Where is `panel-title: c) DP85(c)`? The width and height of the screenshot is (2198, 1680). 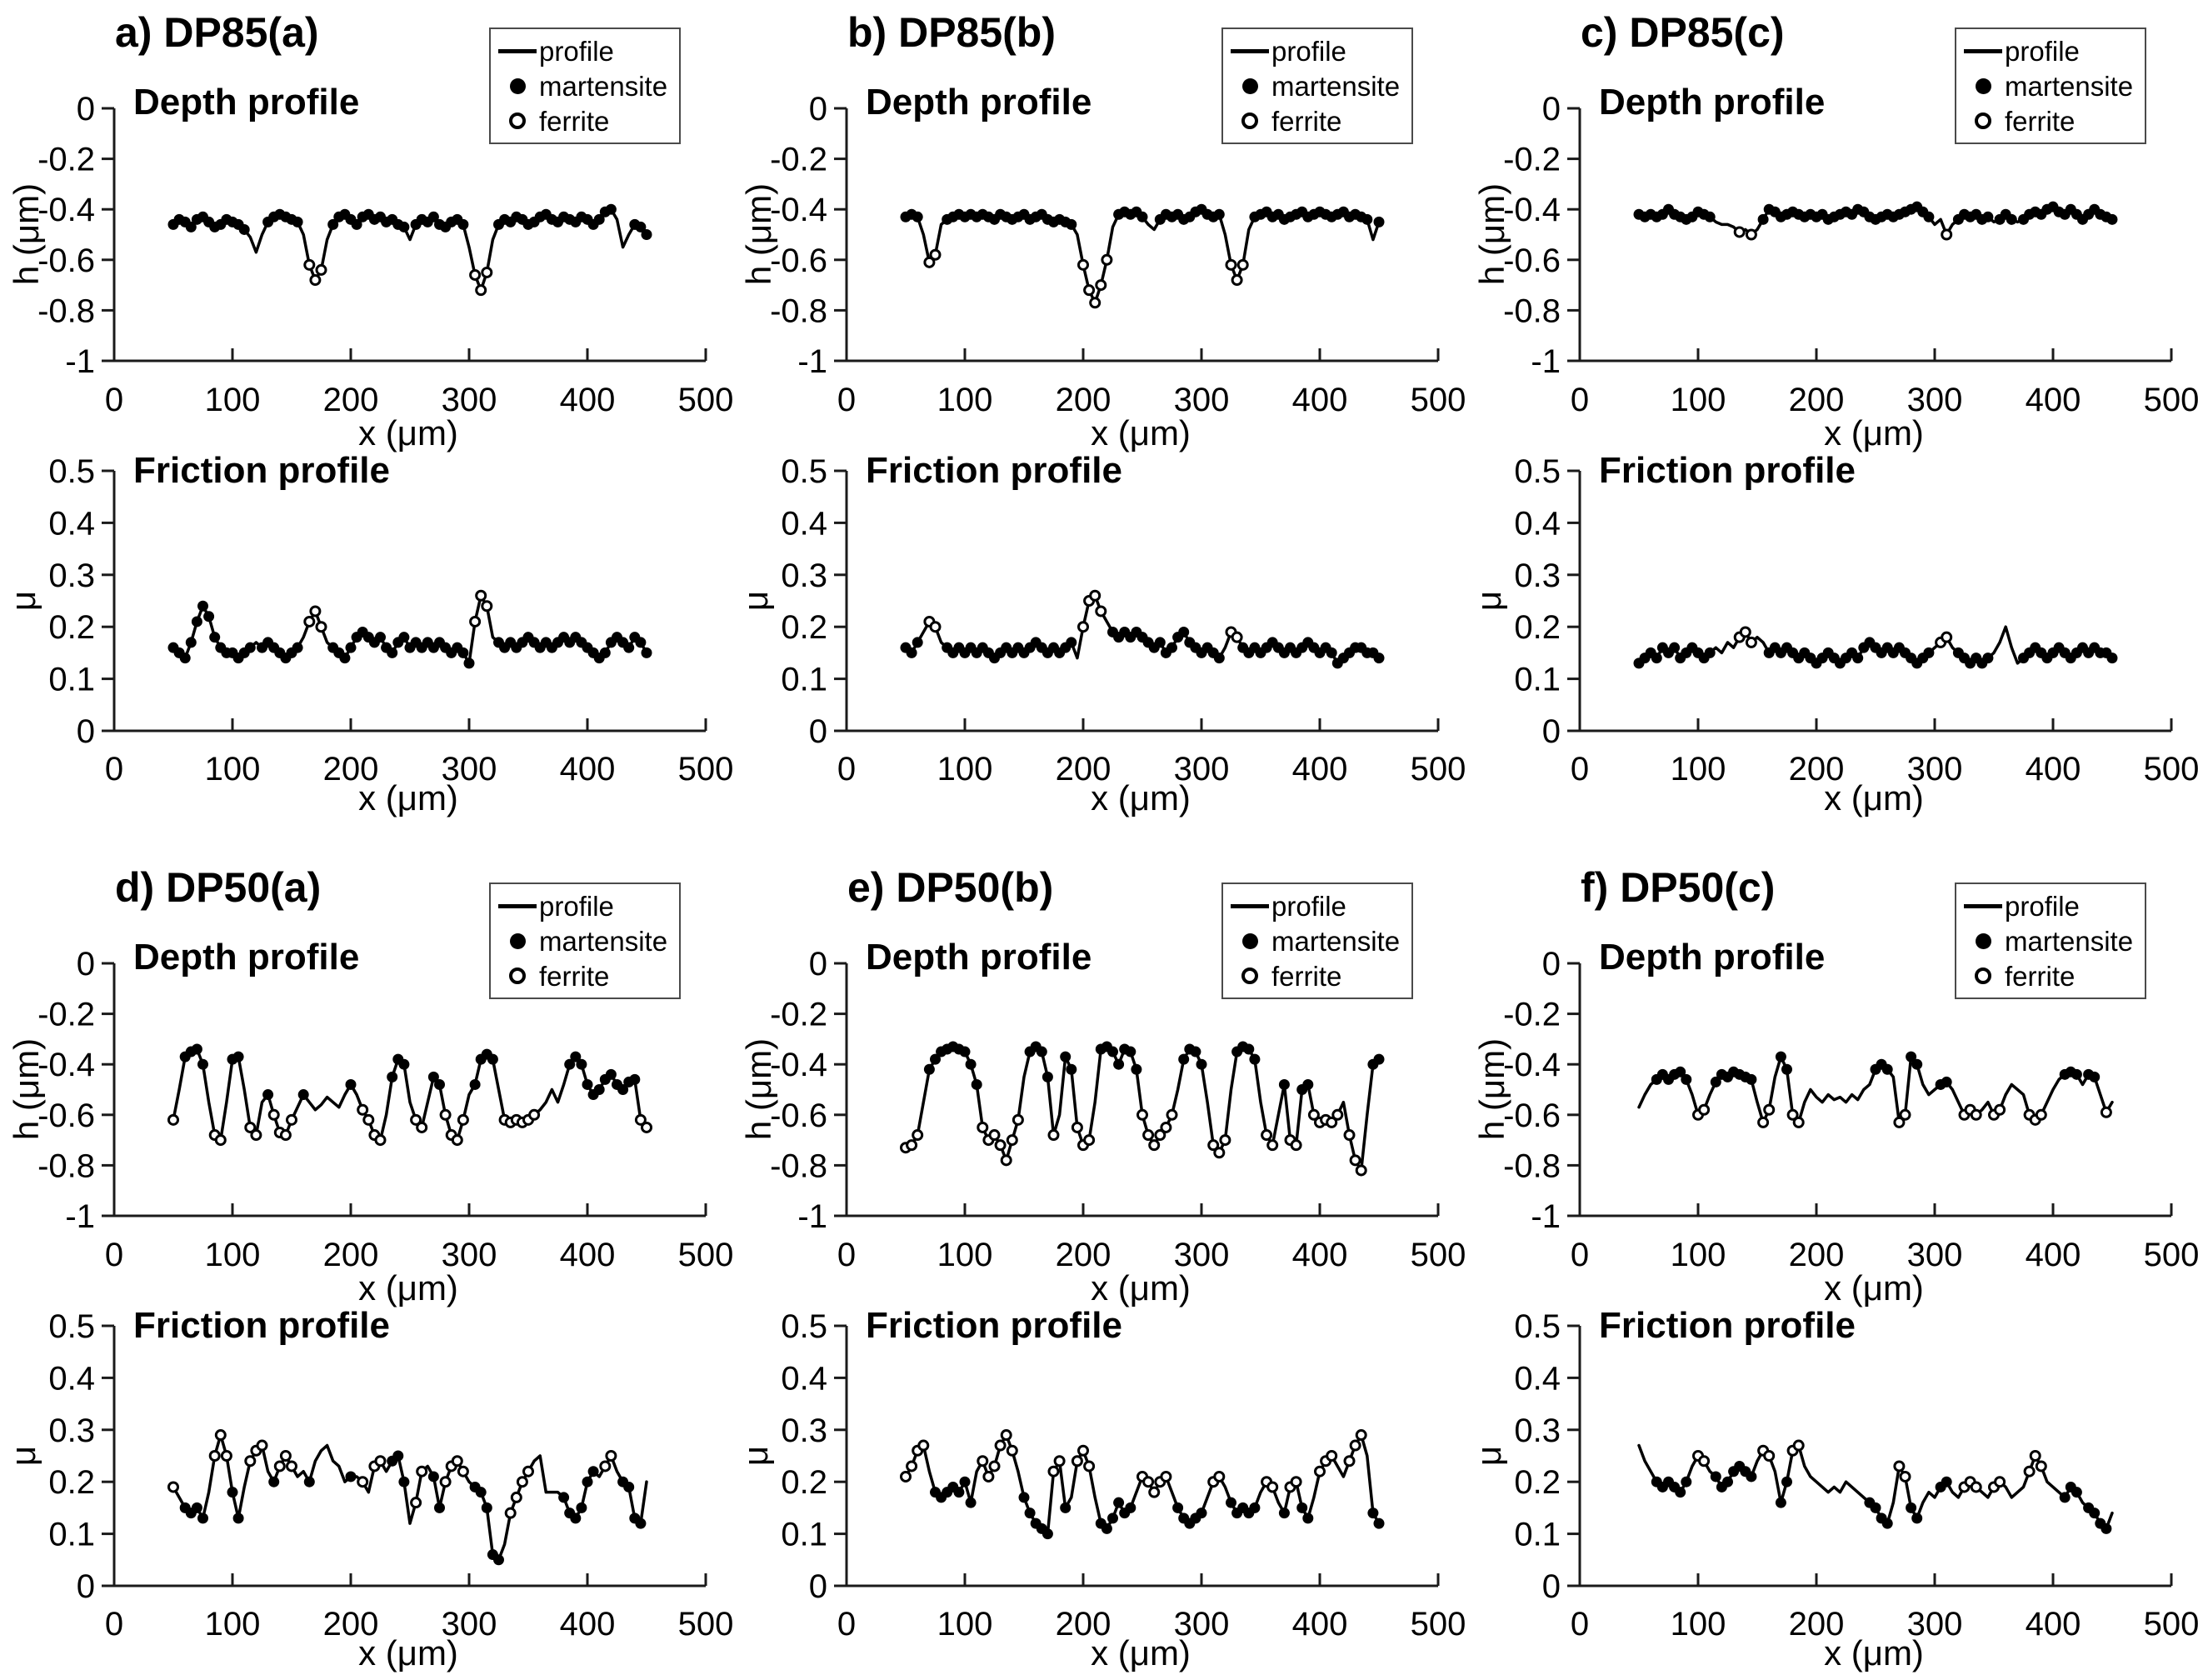
panel-title: c) DP85(c) is located at coordinates (1683, 32).